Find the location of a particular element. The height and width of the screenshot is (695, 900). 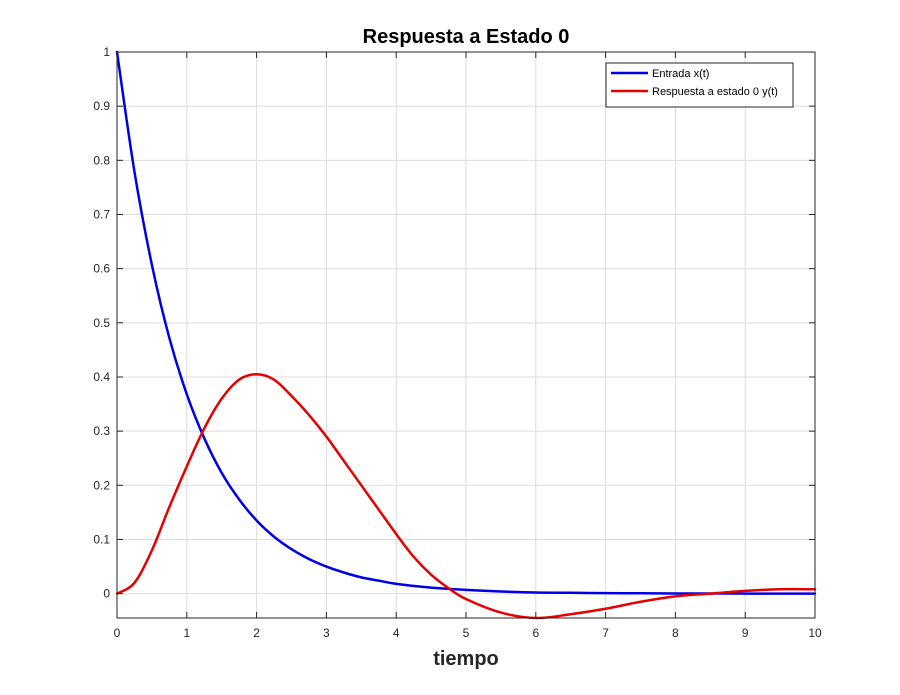

y-tick-label: 0 is located at coordinates (106, 594).